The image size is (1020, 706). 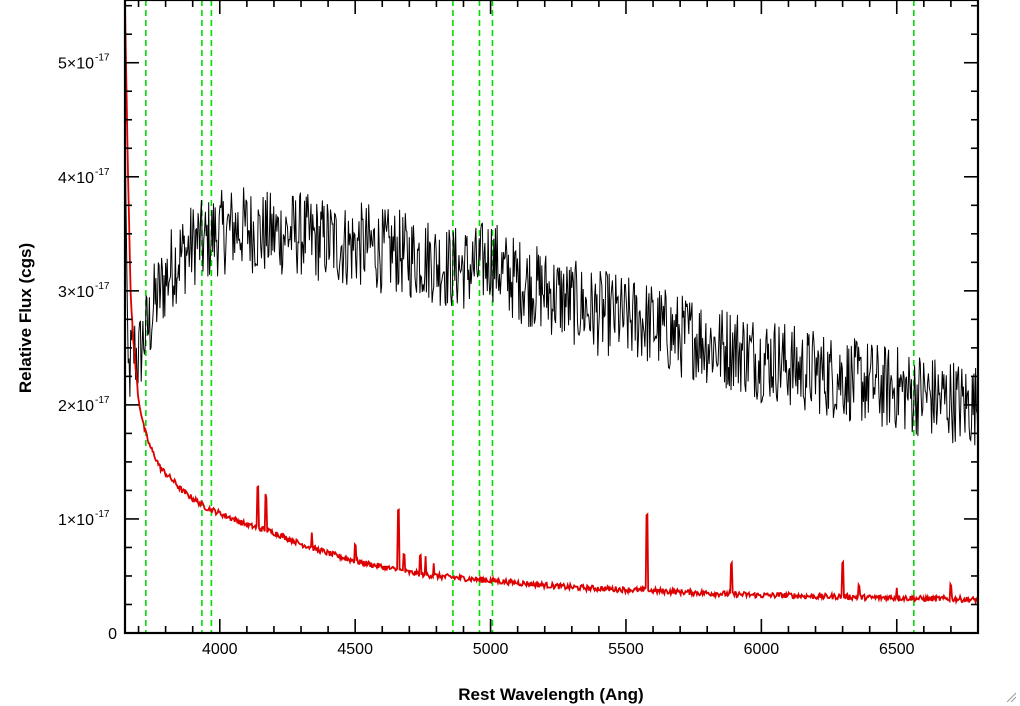 What do you see at coordinates (550, 694) in the screenshot?
I see `x-axis-title: Rest Wavelength (Ang)` at bounding box center [550, 694].